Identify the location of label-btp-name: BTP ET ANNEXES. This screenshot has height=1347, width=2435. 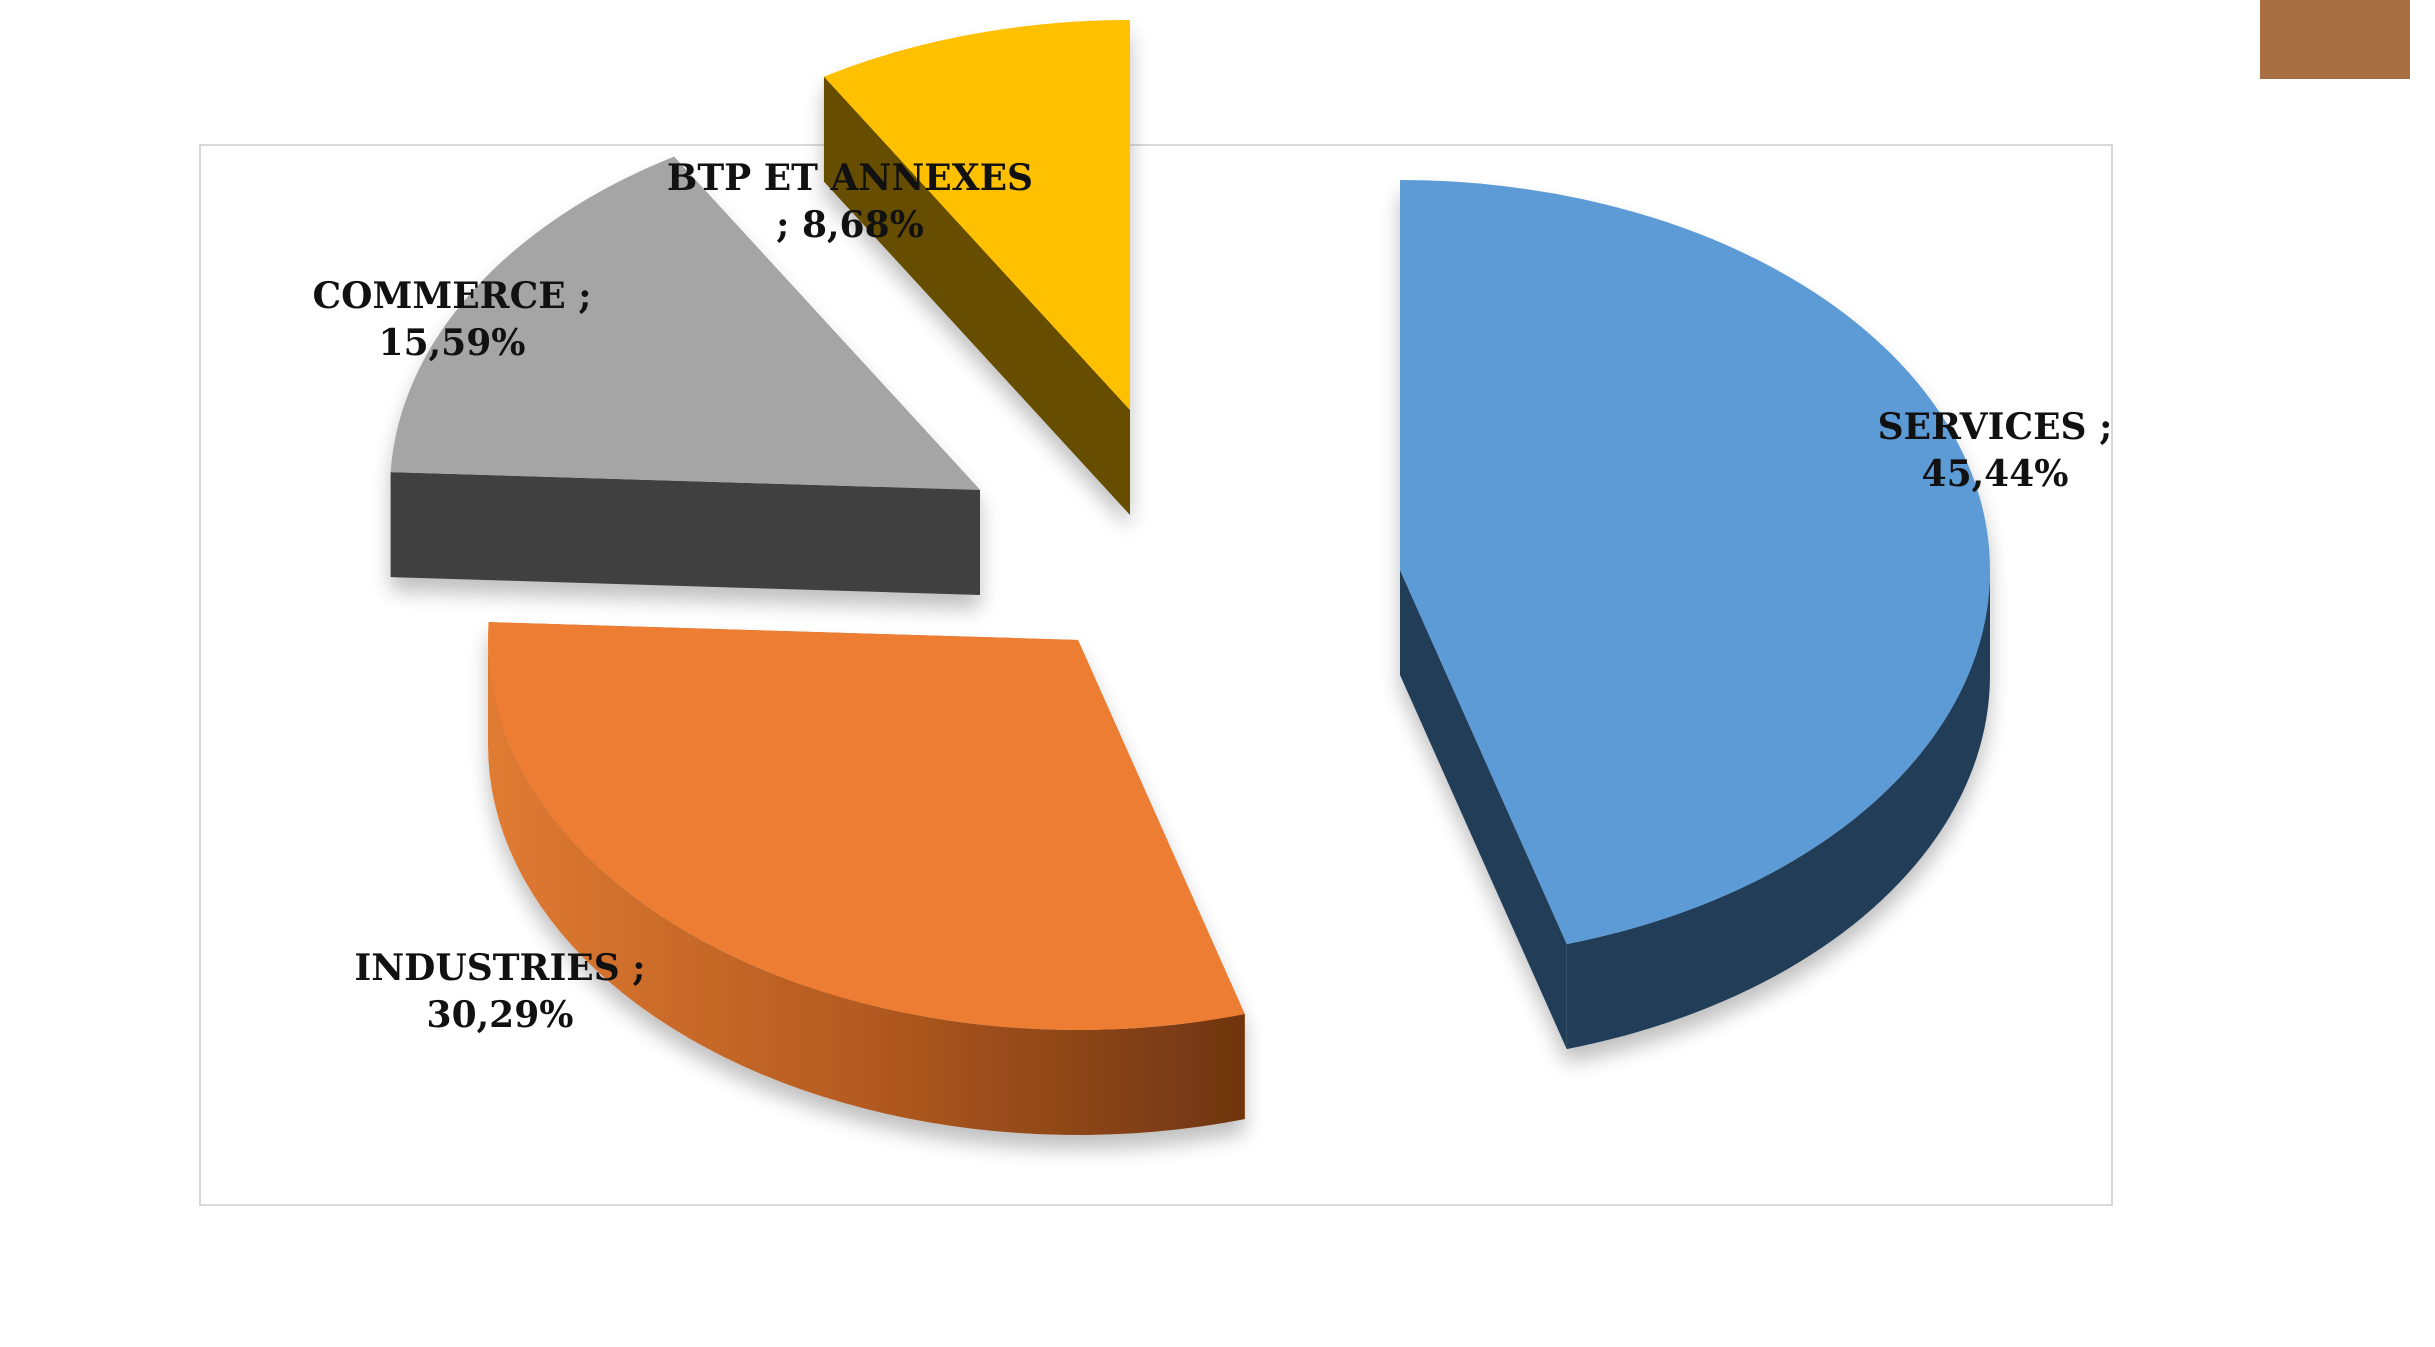
(850, 178).